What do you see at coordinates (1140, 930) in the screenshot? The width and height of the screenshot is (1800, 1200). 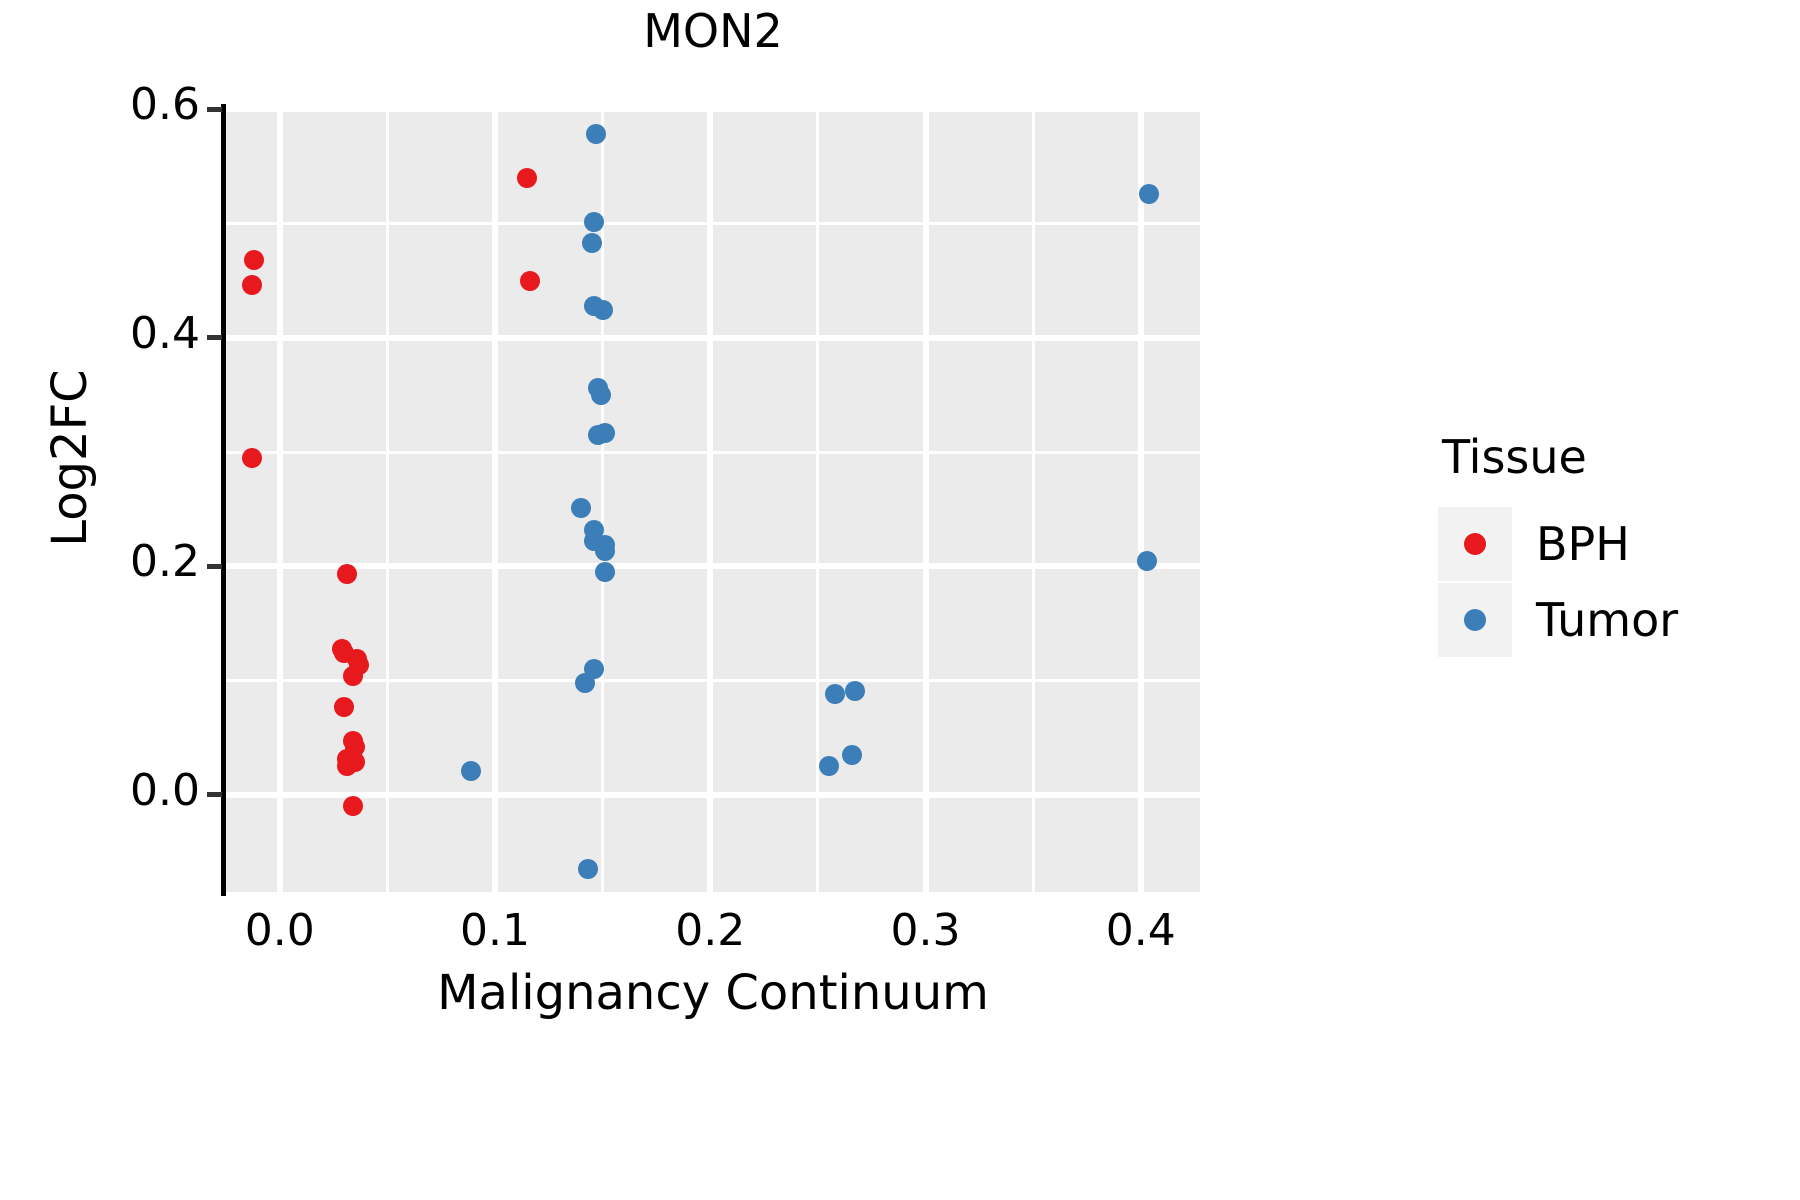 I see `x-axis-tick-label: 0.4` at bounding box center [1140, 930].